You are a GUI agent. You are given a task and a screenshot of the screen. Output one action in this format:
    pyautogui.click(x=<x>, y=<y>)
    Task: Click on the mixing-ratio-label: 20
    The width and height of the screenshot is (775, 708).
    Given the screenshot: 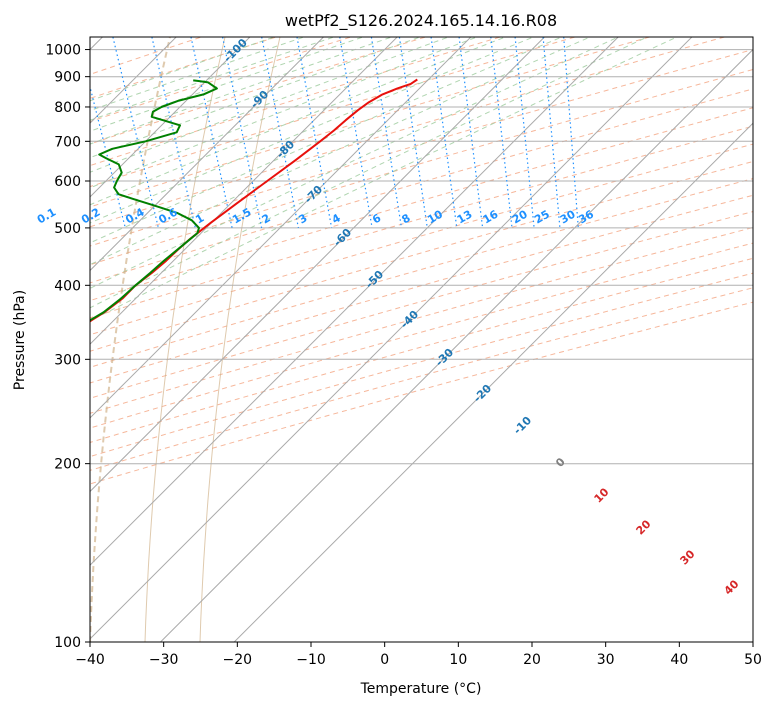 What is the action you would take?
    pyautogui.click(x=520, y=216)
    